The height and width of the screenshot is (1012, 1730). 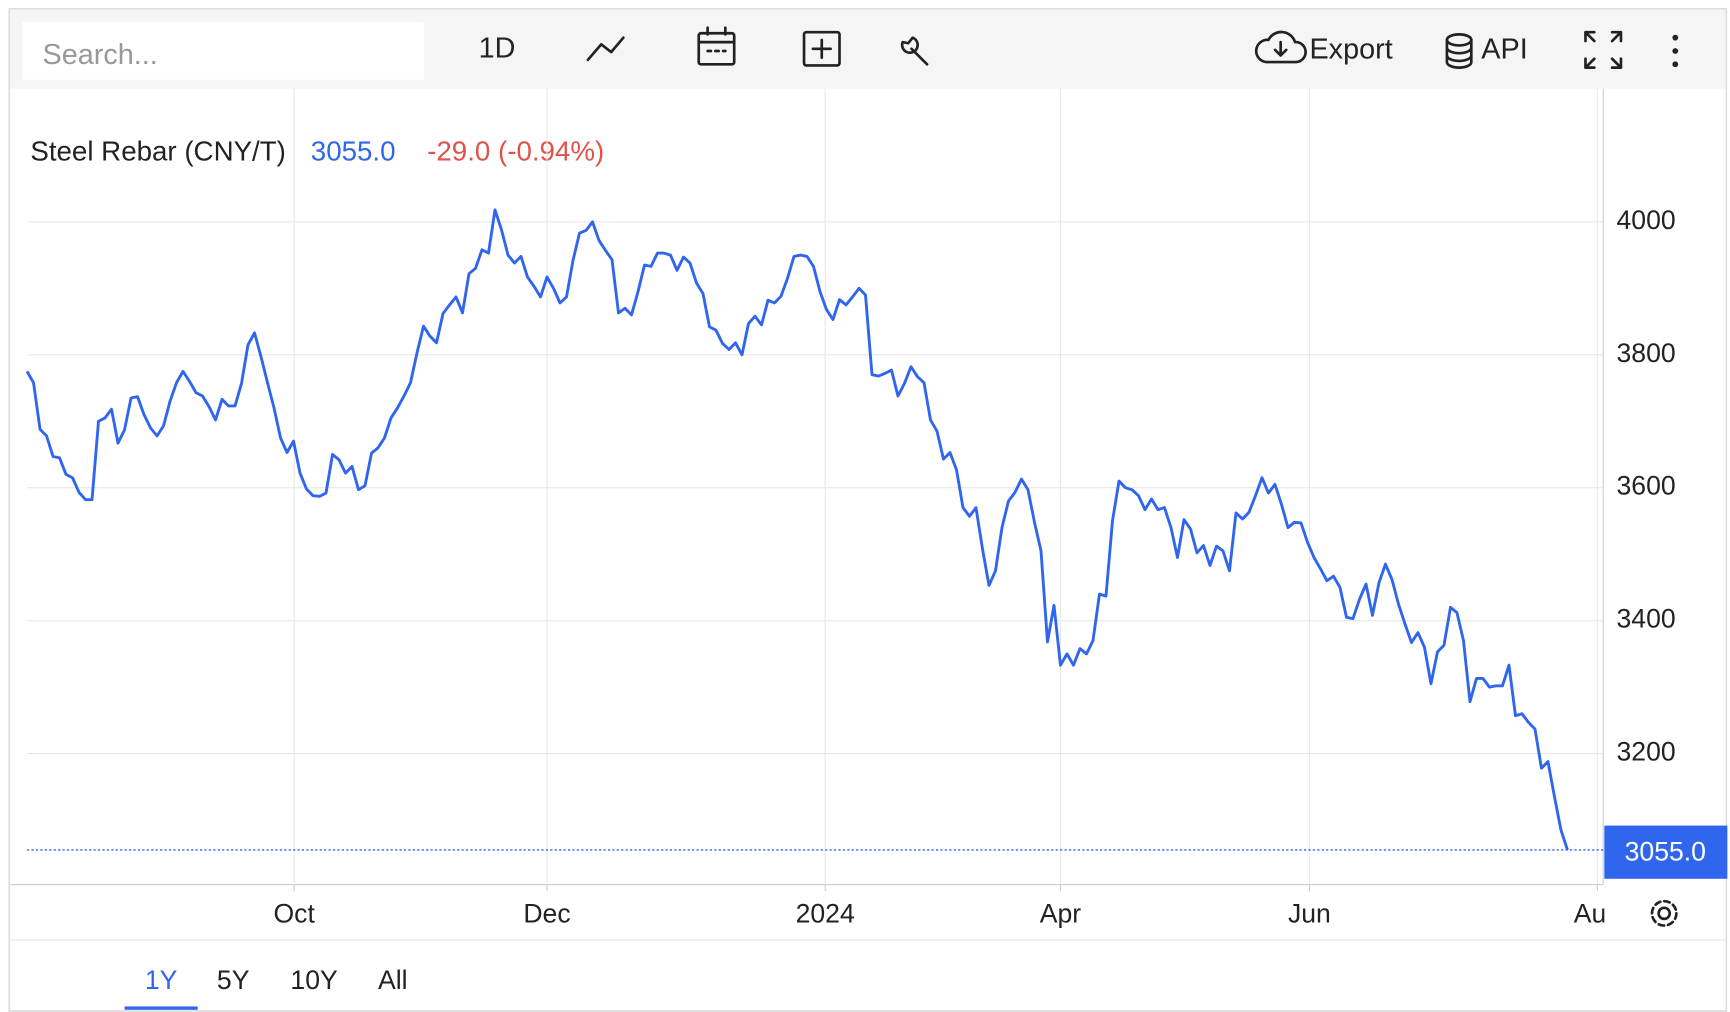 I want to click on x-tick-label: 2024, so click(x=825, y=914).